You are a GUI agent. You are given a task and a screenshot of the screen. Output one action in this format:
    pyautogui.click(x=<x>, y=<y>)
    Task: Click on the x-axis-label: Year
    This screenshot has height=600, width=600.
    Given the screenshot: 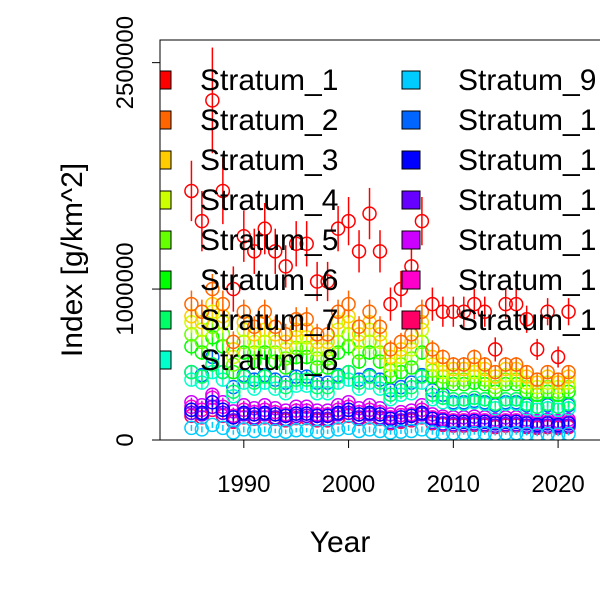 What is the action you would take?
    pyautogui.click(x=340, y=542)
    